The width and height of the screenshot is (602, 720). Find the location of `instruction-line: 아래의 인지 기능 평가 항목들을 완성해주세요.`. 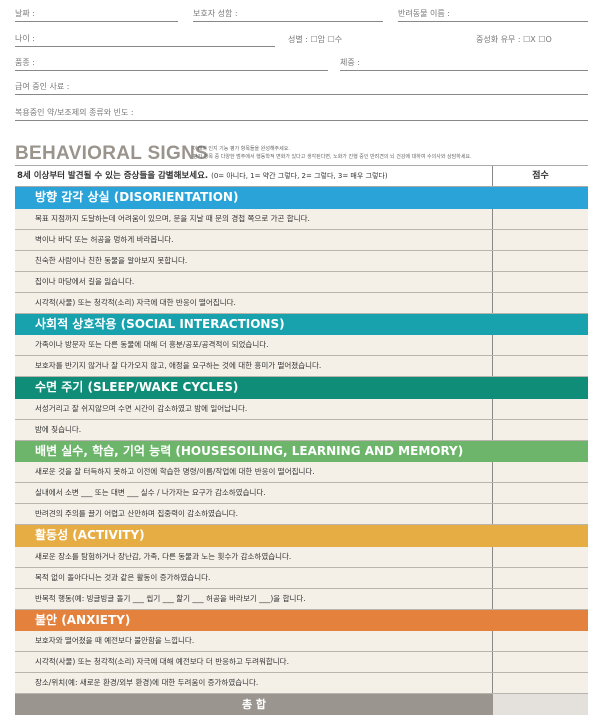

instruction-line: 아래의 인지 기능 평가 항목들을 완성해주세요. is located at coordinates (241, 149).